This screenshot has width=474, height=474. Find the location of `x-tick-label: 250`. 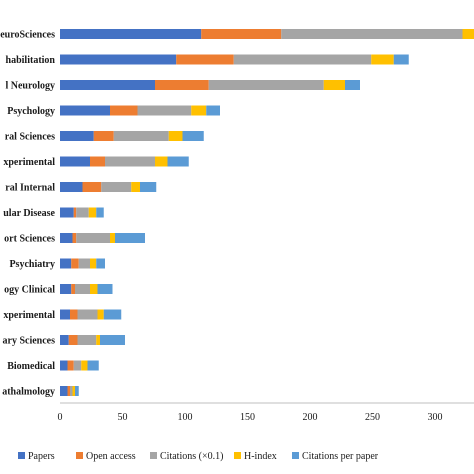

x-tick-label: 250 is located at coordinates (372, 417).